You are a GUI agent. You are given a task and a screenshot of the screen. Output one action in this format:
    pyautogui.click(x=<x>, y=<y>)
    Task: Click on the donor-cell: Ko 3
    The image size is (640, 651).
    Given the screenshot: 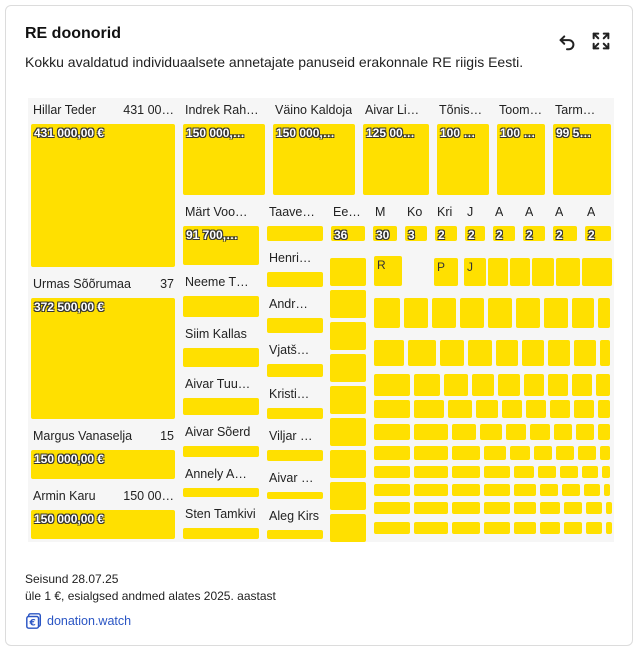 What is the action you would take?
    pyautogui.click(x=416, y=222)
    